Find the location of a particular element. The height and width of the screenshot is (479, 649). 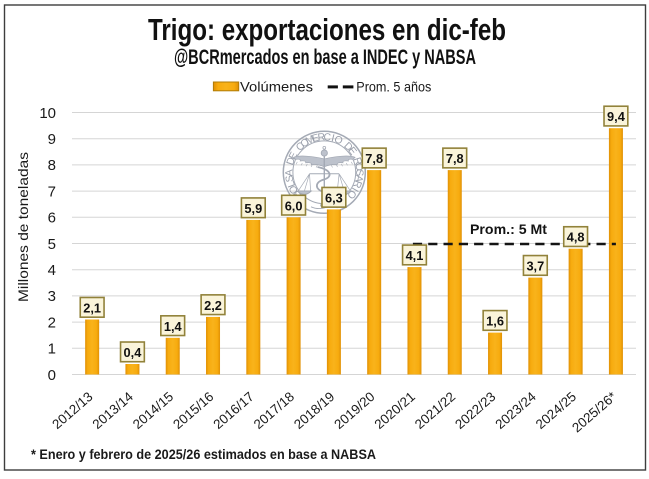

svg-text: 1 is located at coordinates (52, 349).